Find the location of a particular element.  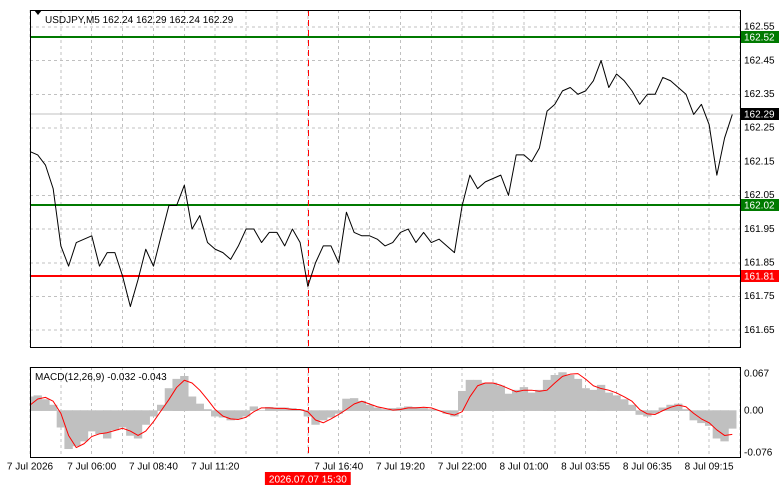

x-tick-label: 7 Jul 2026 is located at coordinates (30, 466).